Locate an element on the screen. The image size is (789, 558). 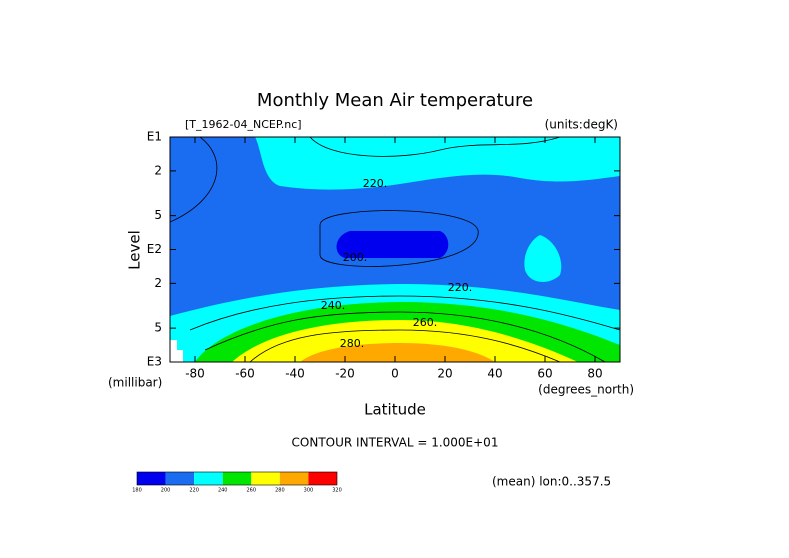
x-tick-label: -80 is located at coordinates (195, 374).